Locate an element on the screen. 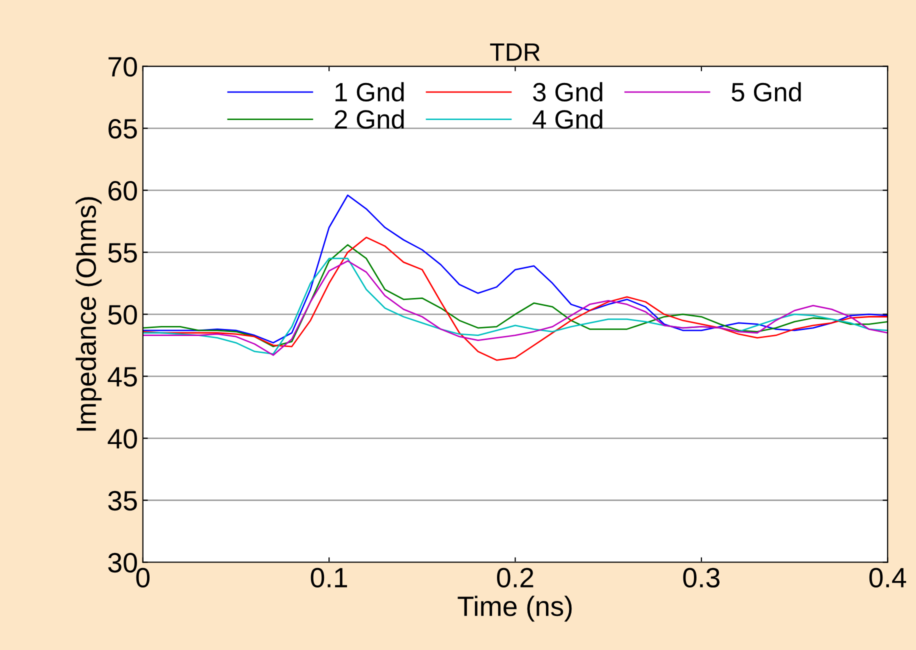 This screenshot has width=916, height=650. y-axis-title: Impedance (Ohms) is located at coordinates (89, 314).